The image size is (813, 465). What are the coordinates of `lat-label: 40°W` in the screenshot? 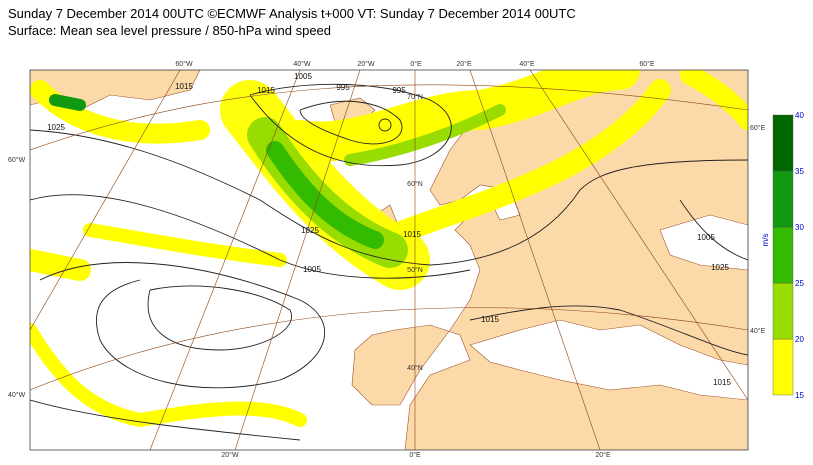 It's located at (17, 395).